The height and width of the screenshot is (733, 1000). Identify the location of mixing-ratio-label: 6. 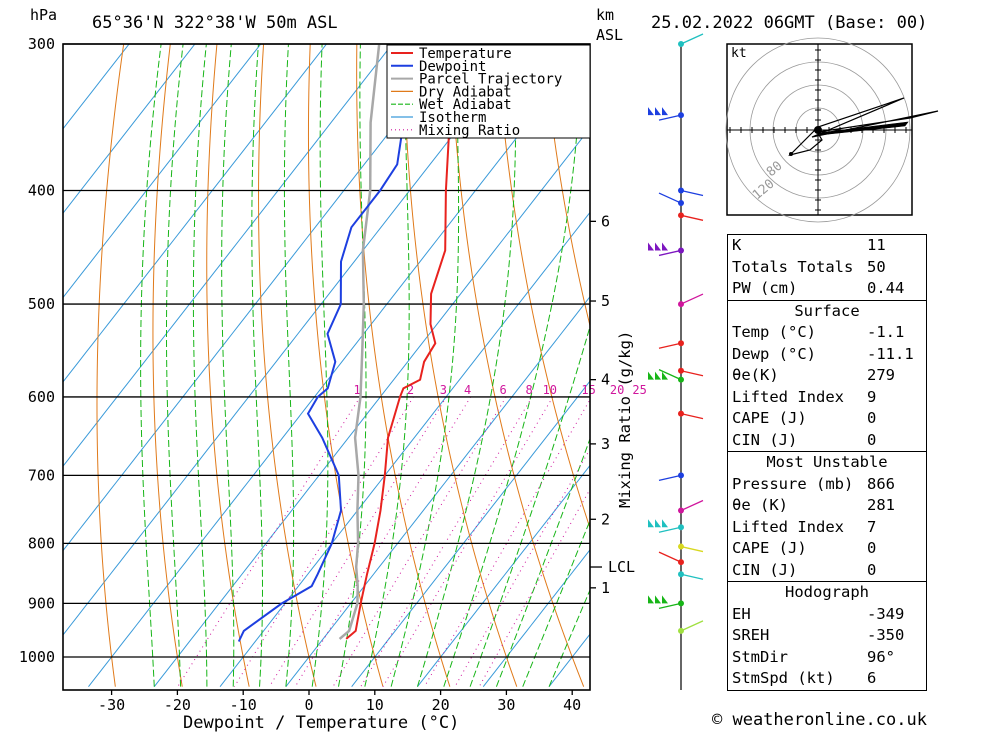
(502, 390).